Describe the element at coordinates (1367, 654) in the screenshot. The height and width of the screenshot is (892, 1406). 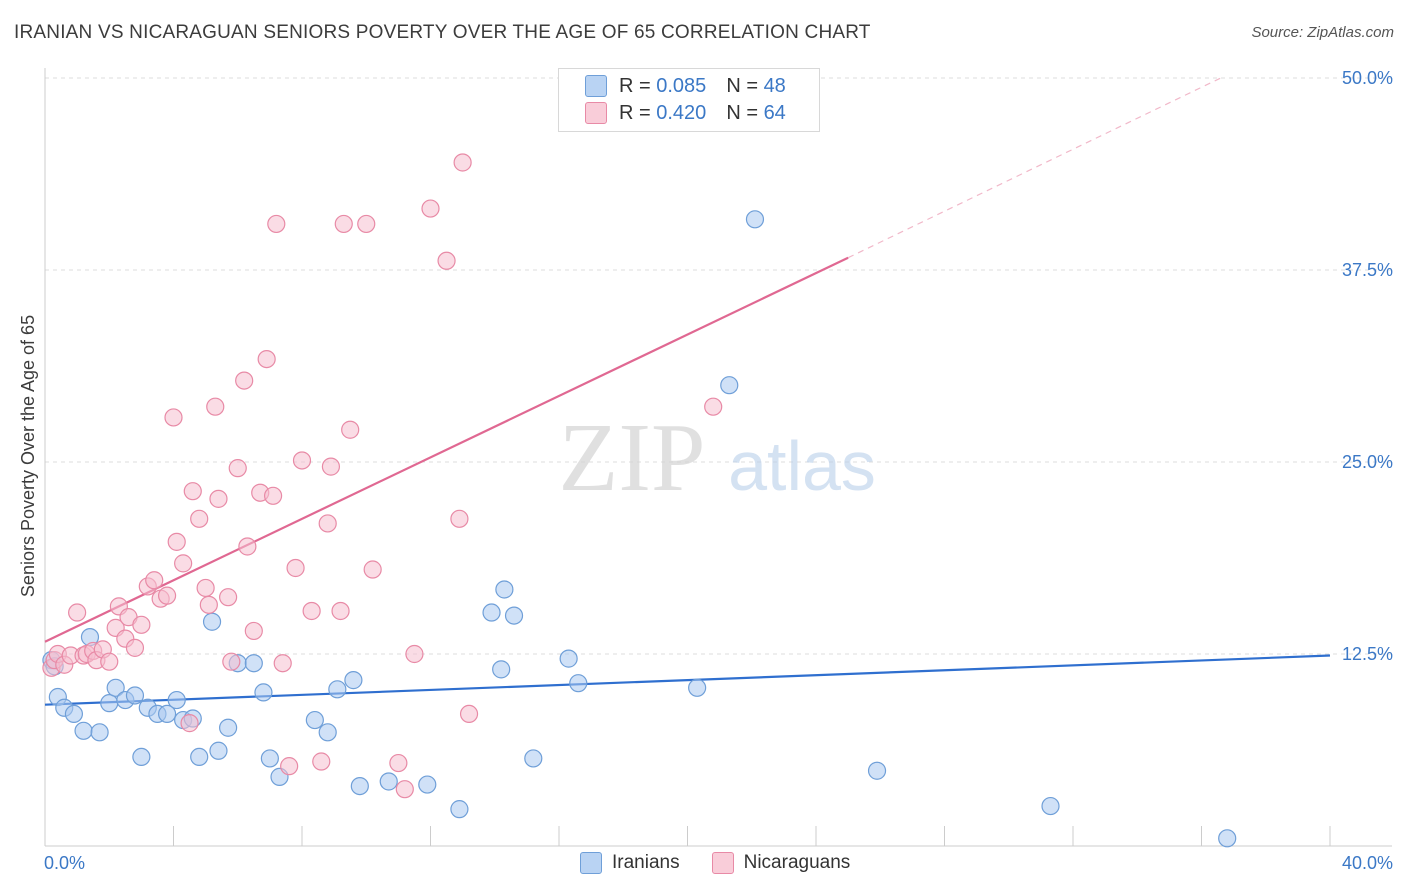
I see `y-tick-label: 12.5%` at that location.